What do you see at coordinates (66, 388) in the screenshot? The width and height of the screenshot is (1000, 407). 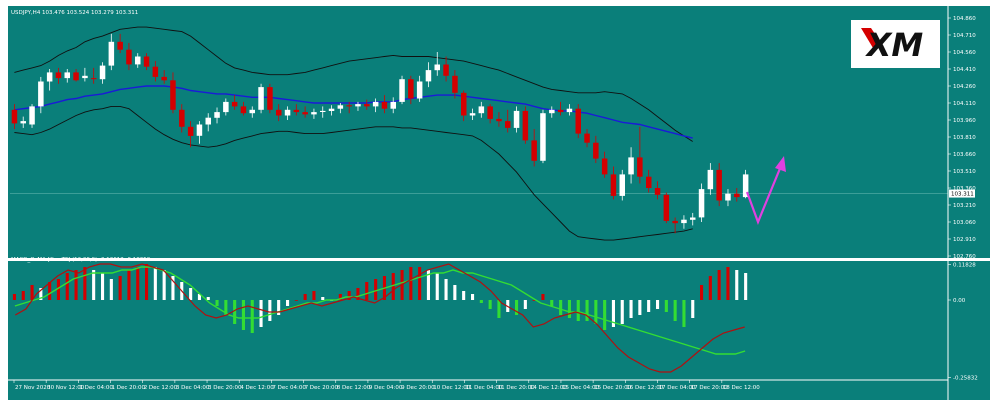 I see `time-tick-label: 30 Nov 12:00` at bounding box center [66, 388].